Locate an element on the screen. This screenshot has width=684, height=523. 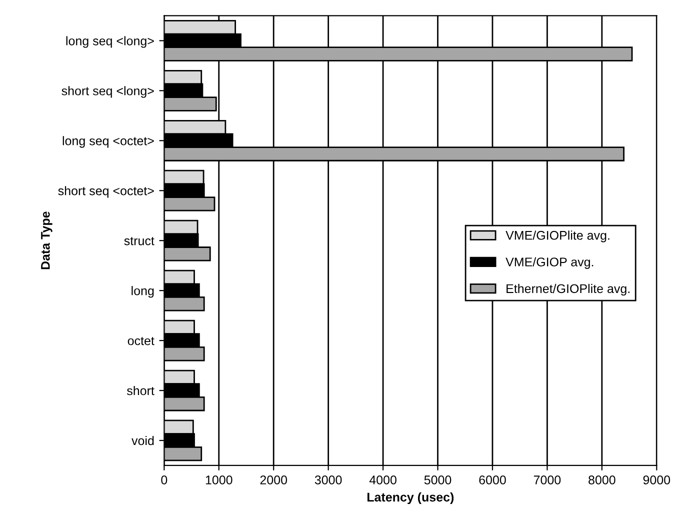
legend-label: VME/GIOP avg. is located at coordinates (550, 263).